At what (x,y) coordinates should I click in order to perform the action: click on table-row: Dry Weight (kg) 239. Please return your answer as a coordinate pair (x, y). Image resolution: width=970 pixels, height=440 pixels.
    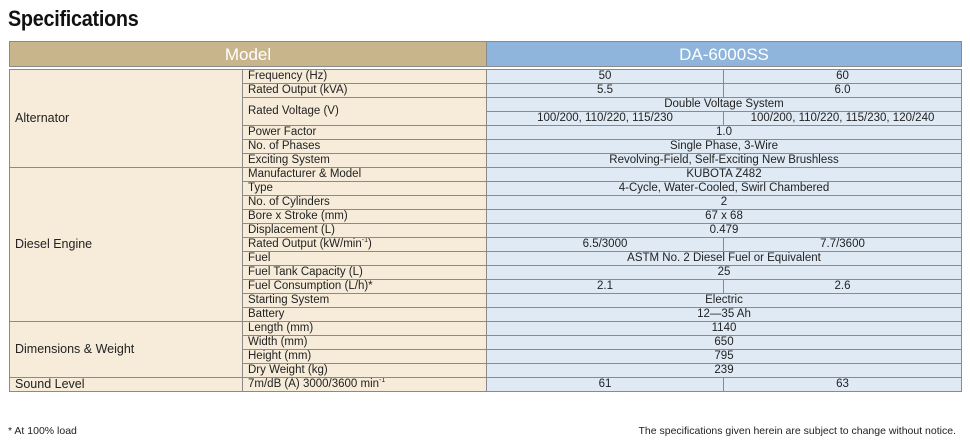
    Looking at the image, I should click on (486, 370).